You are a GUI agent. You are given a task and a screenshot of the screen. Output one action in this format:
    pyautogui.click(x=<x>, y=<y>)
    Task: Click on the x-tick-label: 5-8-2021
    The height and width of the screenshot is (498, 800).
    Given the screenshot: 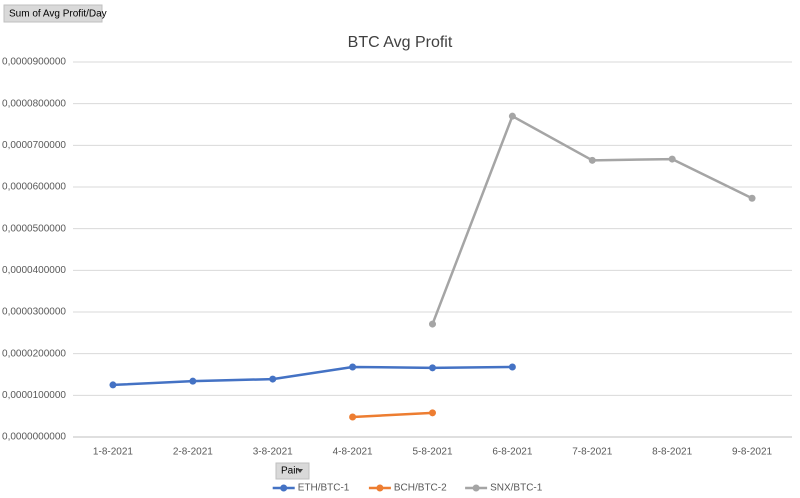 What is the action you would take?
    pyautogui.click(x=432, y=452)
    